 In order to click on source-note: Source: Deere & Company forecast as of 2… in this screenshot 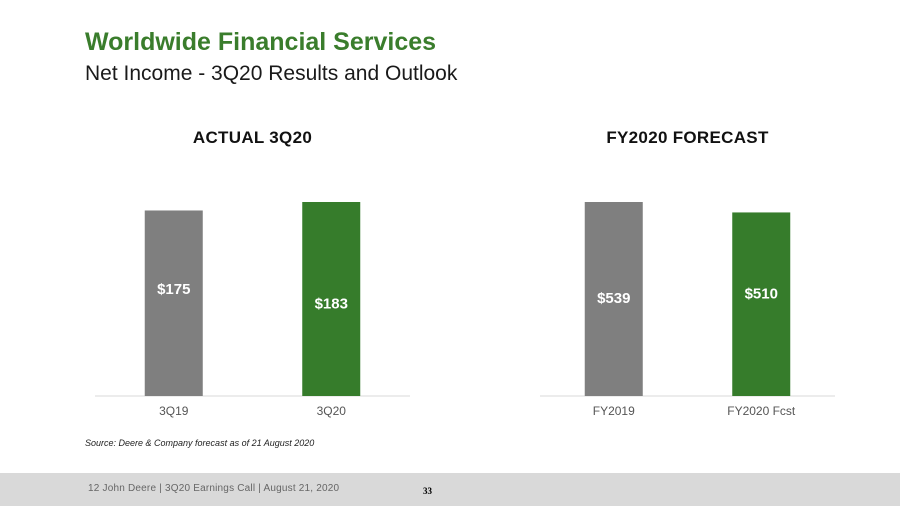, I will do `click(200, 443)`.